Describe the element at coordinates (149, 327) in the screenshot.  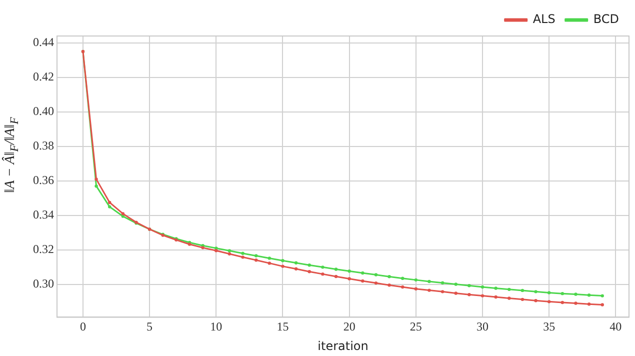
I see `x-tick-label: 5` at that location.